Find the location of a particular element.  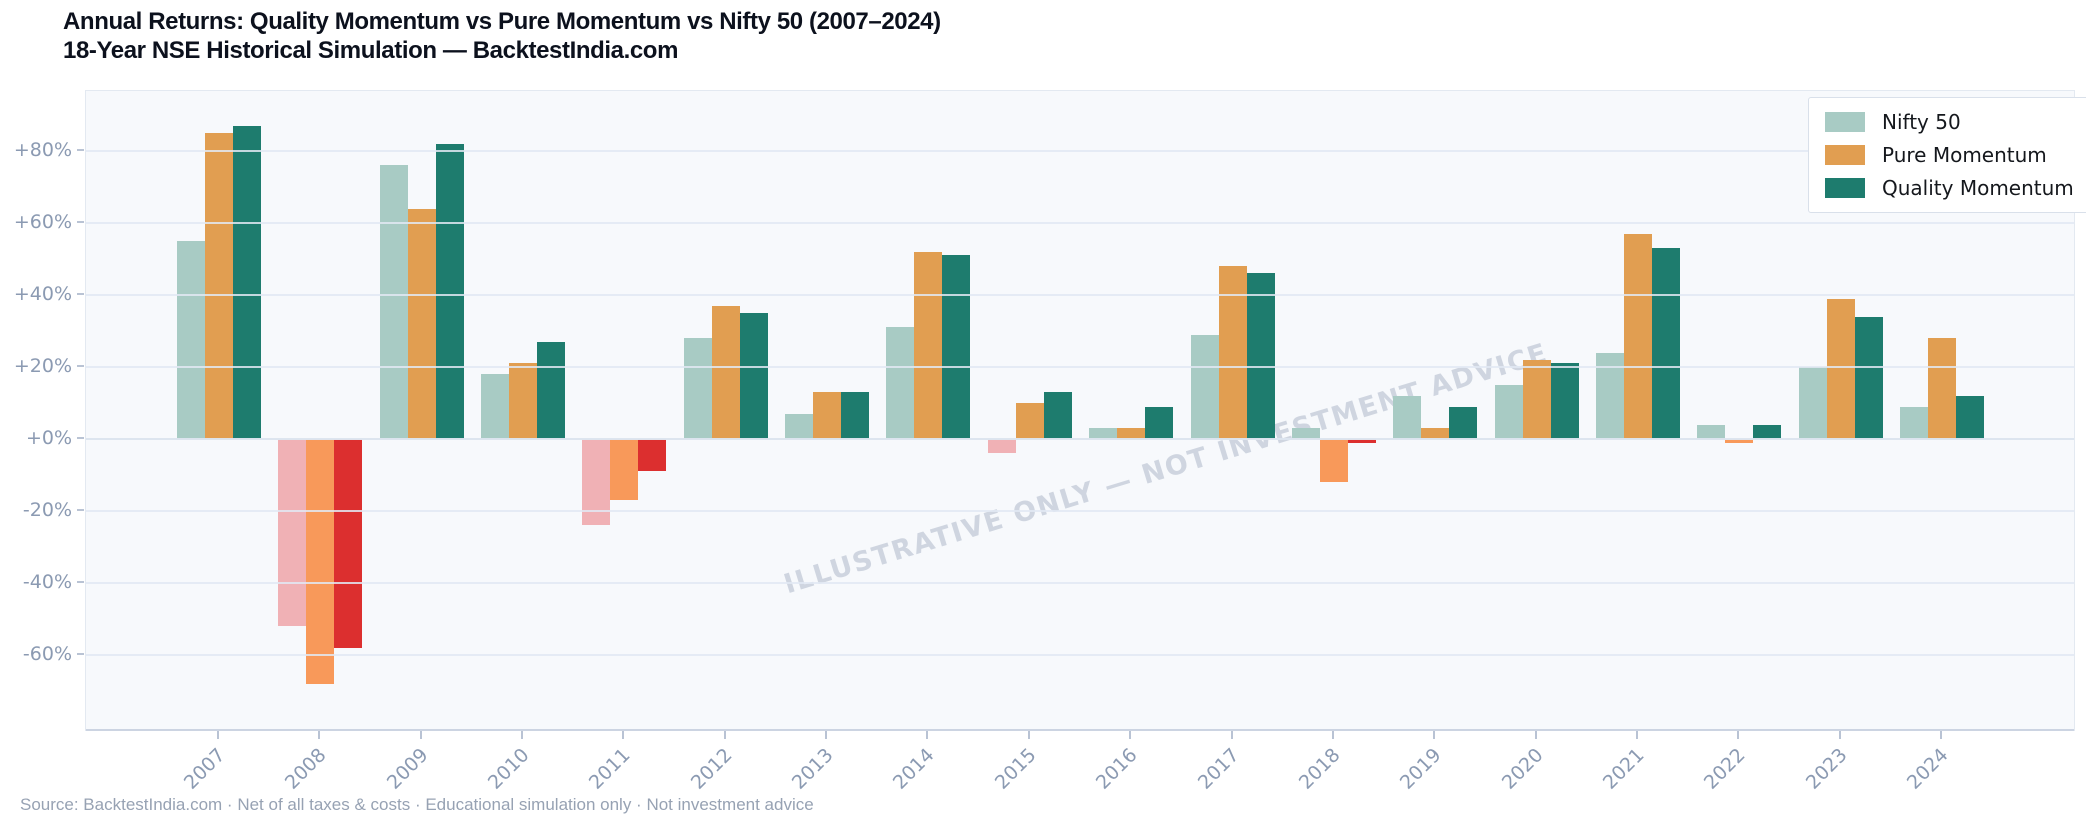

bar-pure-momentum-2015 is located at coordinates (1029, 421).